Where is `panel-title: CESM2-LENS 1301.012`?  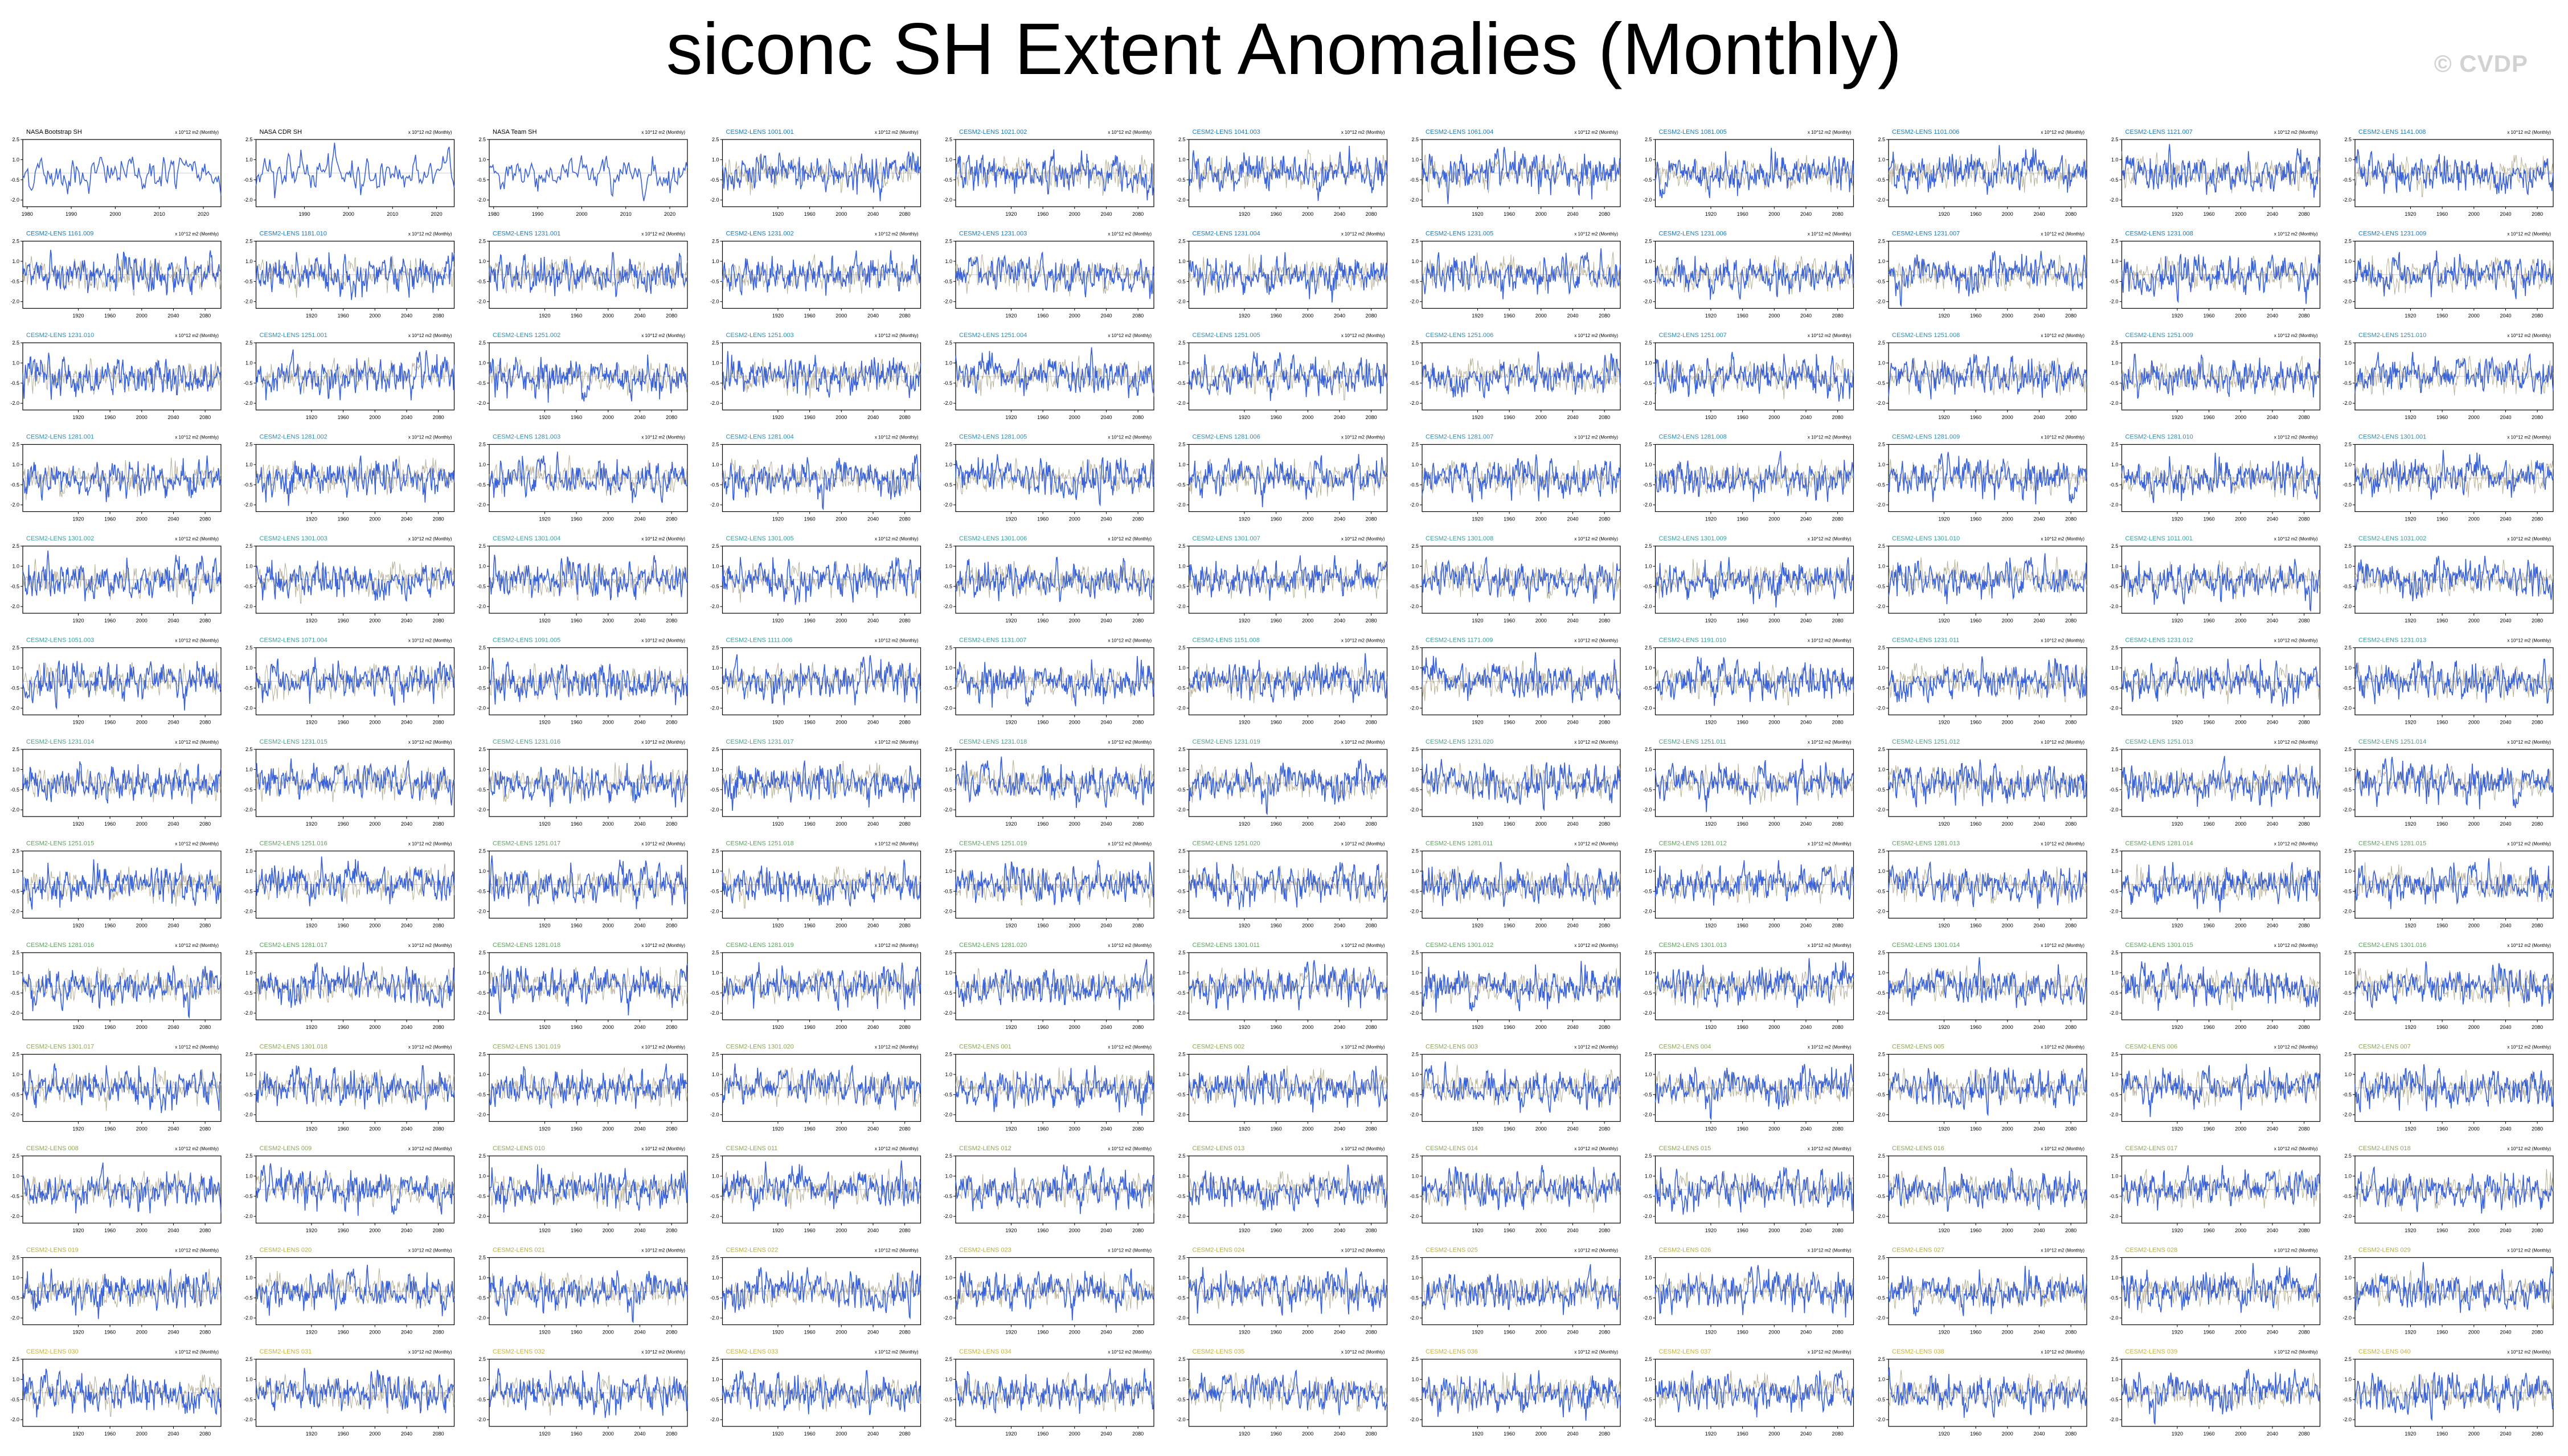
panel-title: CESM2-LENS 1301.012 is located at coordinates (1459, 946).